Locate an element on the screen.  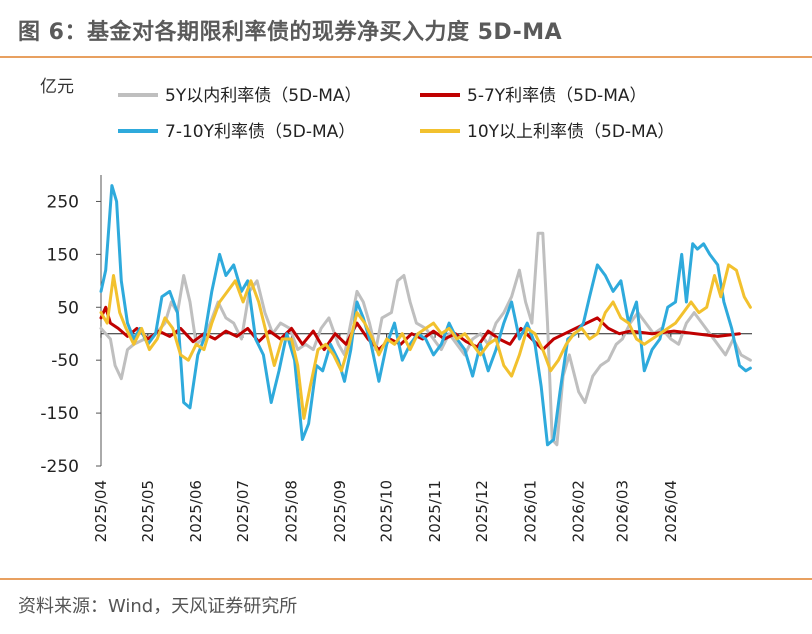
x-tick-label: 2026/01 is located at coordinates (530, 511).